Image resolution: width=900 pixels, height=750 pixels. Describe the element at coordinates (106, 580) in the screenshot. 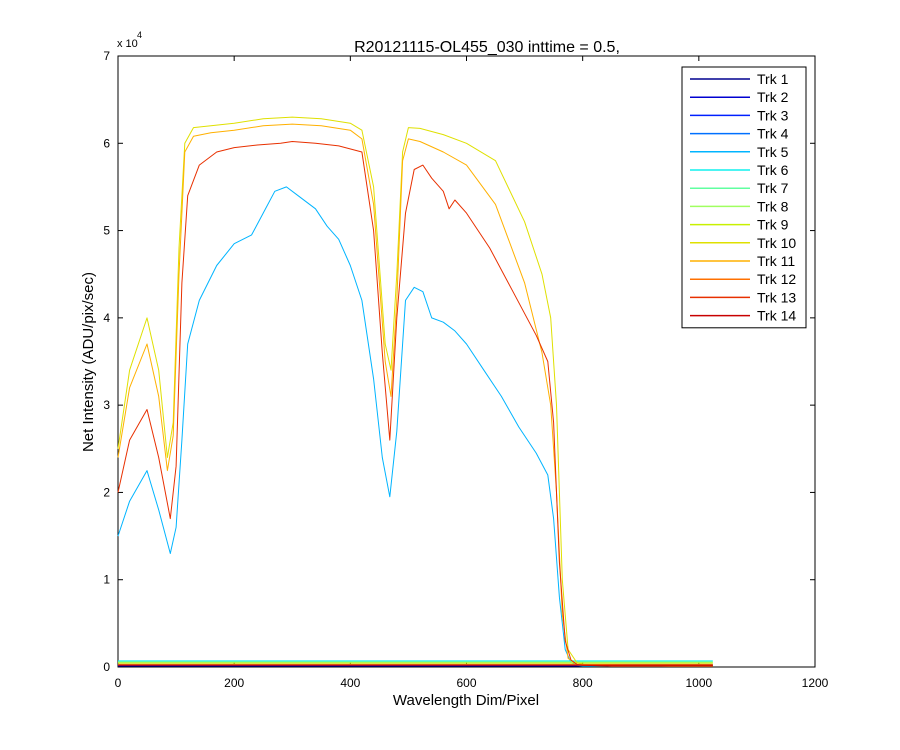

I see `y-tick-label: 1` at that location.